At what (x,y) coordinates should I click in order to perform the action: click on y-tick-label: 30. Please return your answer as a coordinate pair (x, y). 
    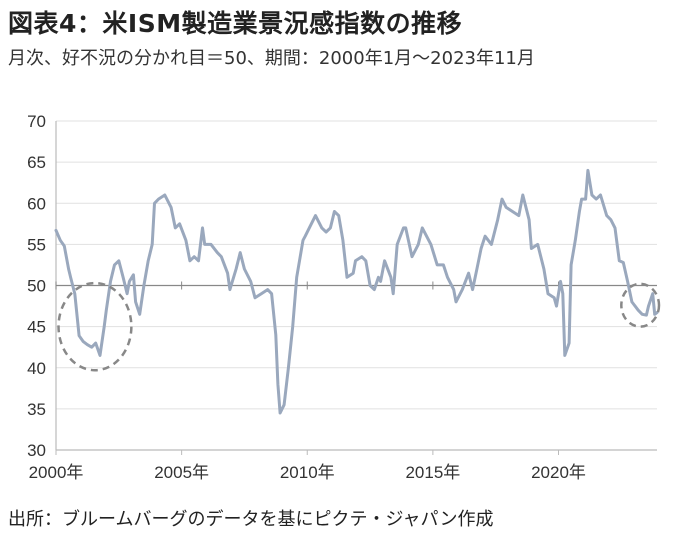
    Looking at the image, I should click on (36, 450).